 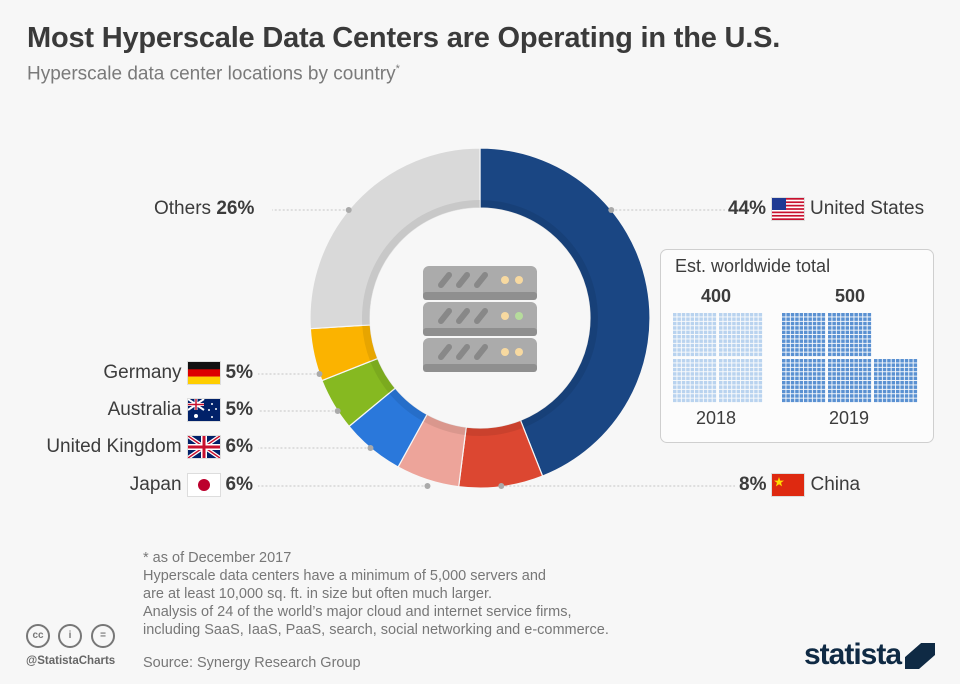 I want to click on slice-inner-shade, so click(x=383, y=376).